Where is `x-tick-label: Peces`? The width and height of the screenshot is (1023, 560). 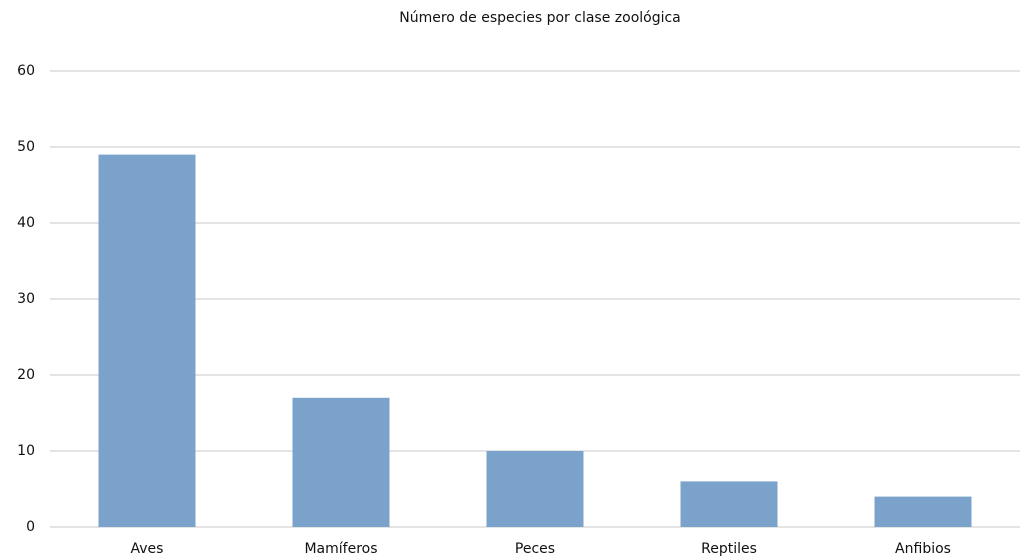 x-tick-label: Peces is located at coordinates (535, 549).